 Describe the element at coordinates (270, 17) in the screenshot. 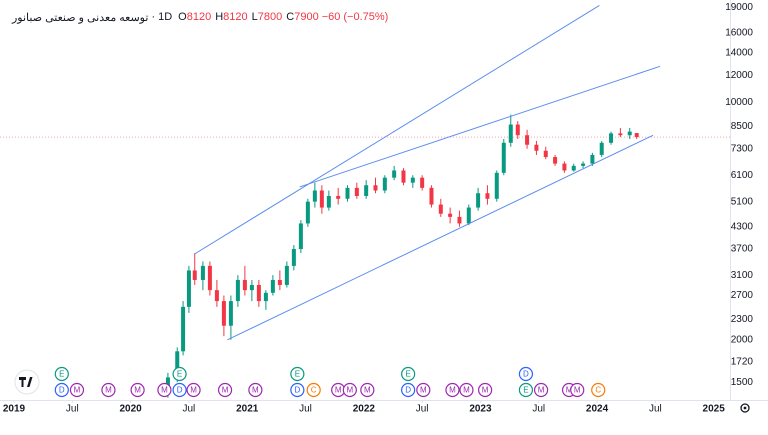

I see `ohlc-value: 7800` at that location.